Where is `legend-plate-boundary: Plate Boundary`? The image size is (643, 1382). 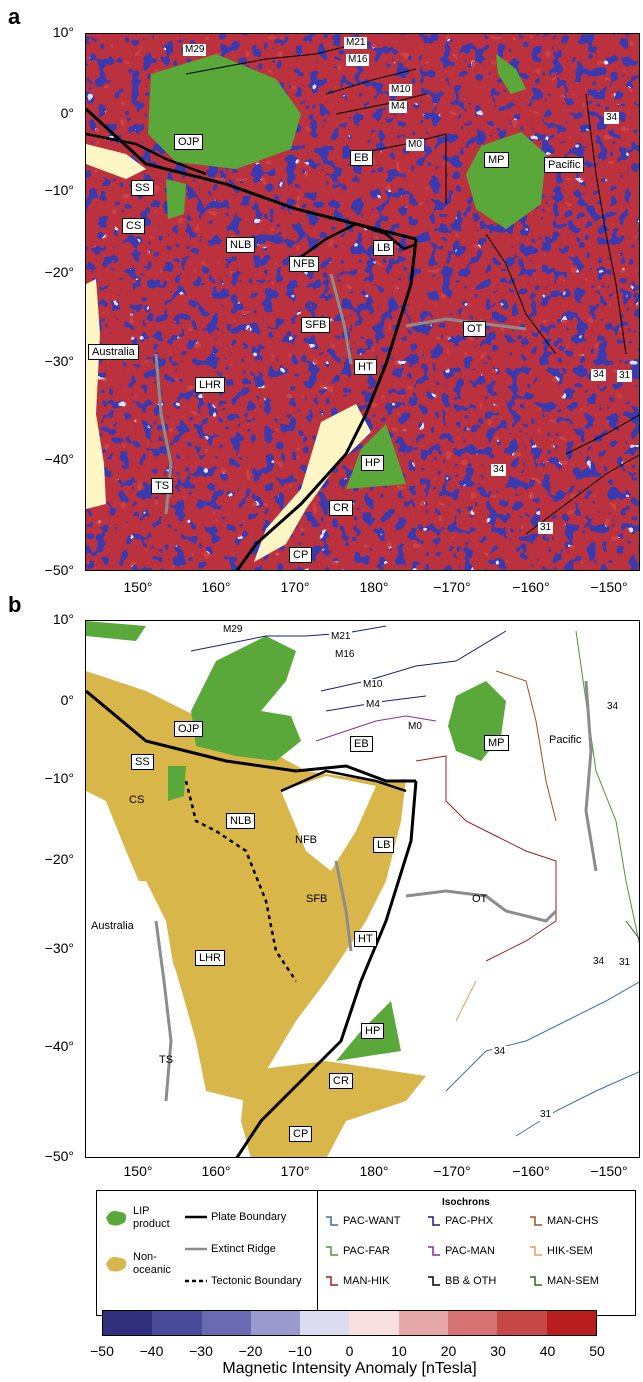 legend-plate-boundary: Plate Boundary is located at coordinates (235, 1217).